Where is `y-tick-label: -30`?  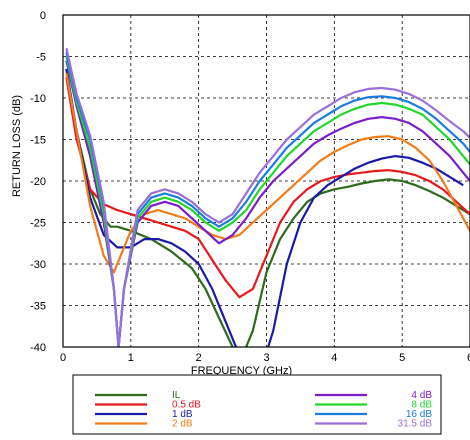
y-tick-label: -30 is located at coordinates (38, 265).